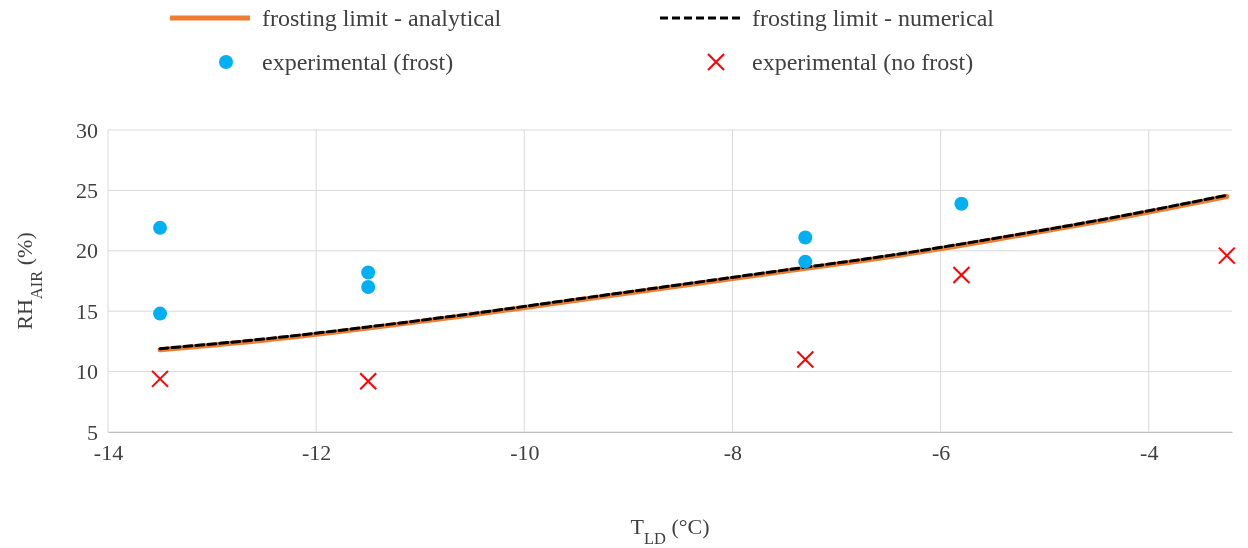  What do you see at coordinates (382, 18) in the screenshot?
I see `legend-label: frosting limit - analytical` at bounding box center [382, 18].